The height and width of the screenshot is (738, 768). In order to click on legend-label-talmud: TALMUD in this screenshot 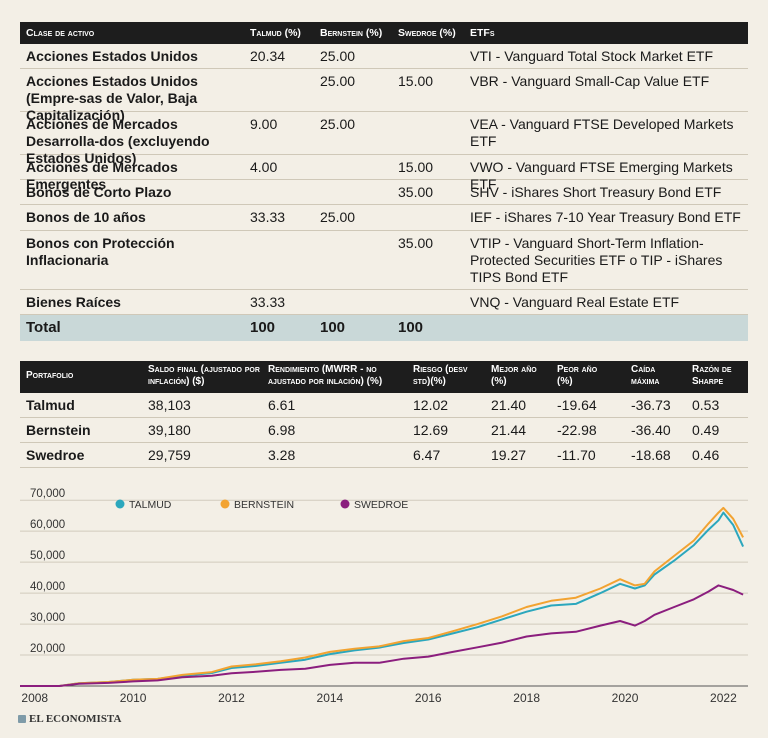, I will do `click(150, 505)`.